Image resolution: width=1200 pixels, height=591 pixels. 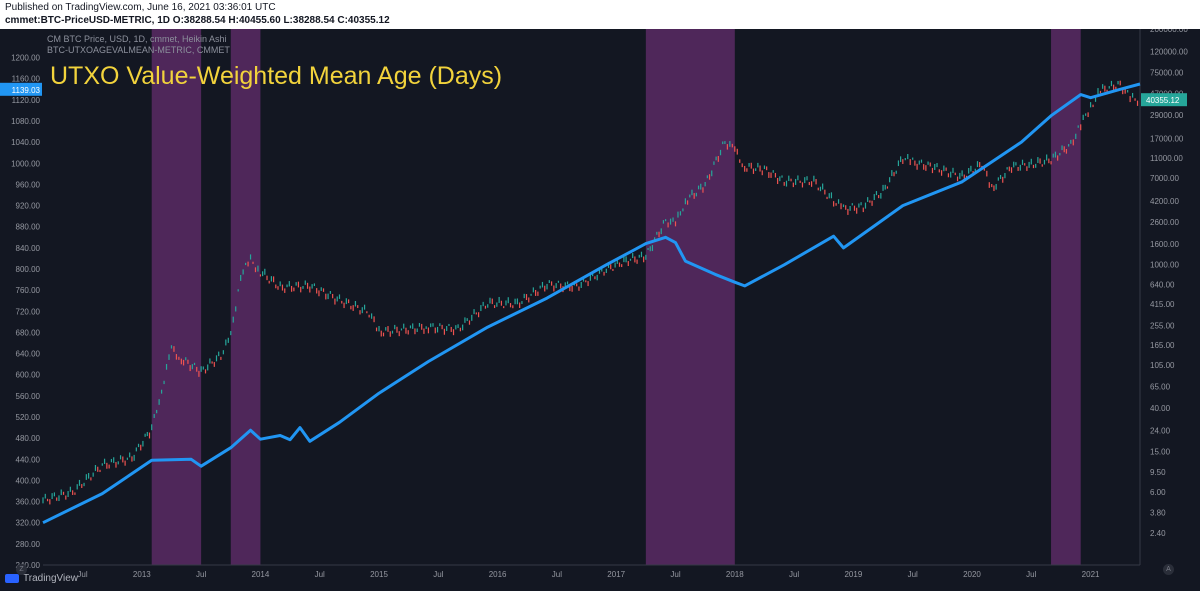 What do you see at coordinates (1169, 52) in the screenshot?
I see `right-axis-tick-label: 120000.00` at bounding box center [1169, 52].